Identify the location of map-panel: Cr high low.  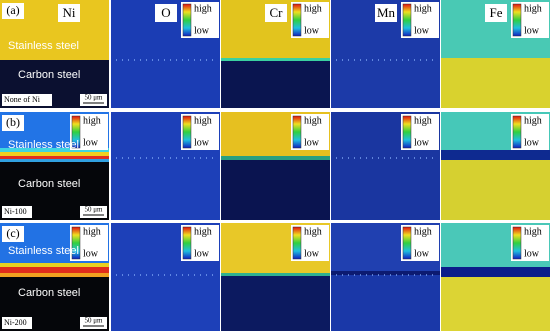
(275, 54).